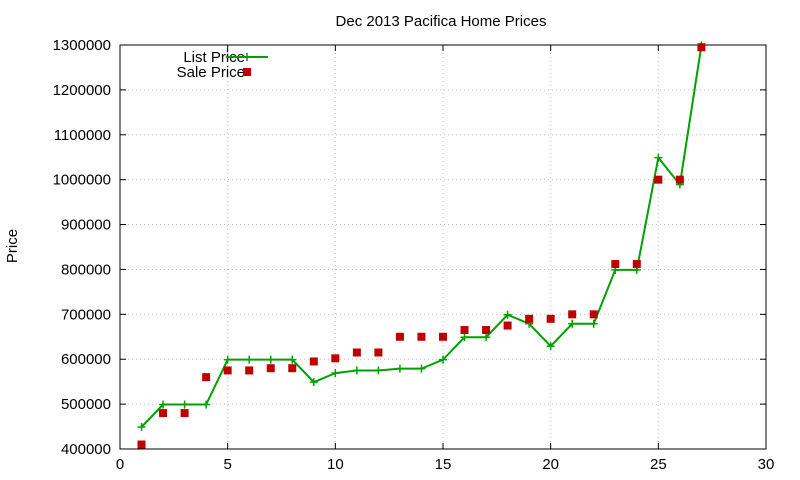  Describe the element at coordinates (441, 21) in the screenshot. I see `chart-title: Dec 2013 Pacifica Home Prices` at that location.